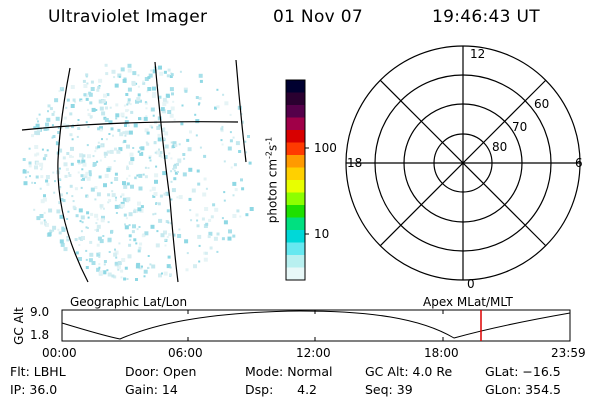 The height and width of the screenshot is (400, 600). I want to click on date-label: 01 Nov 07, so click(318, 17).